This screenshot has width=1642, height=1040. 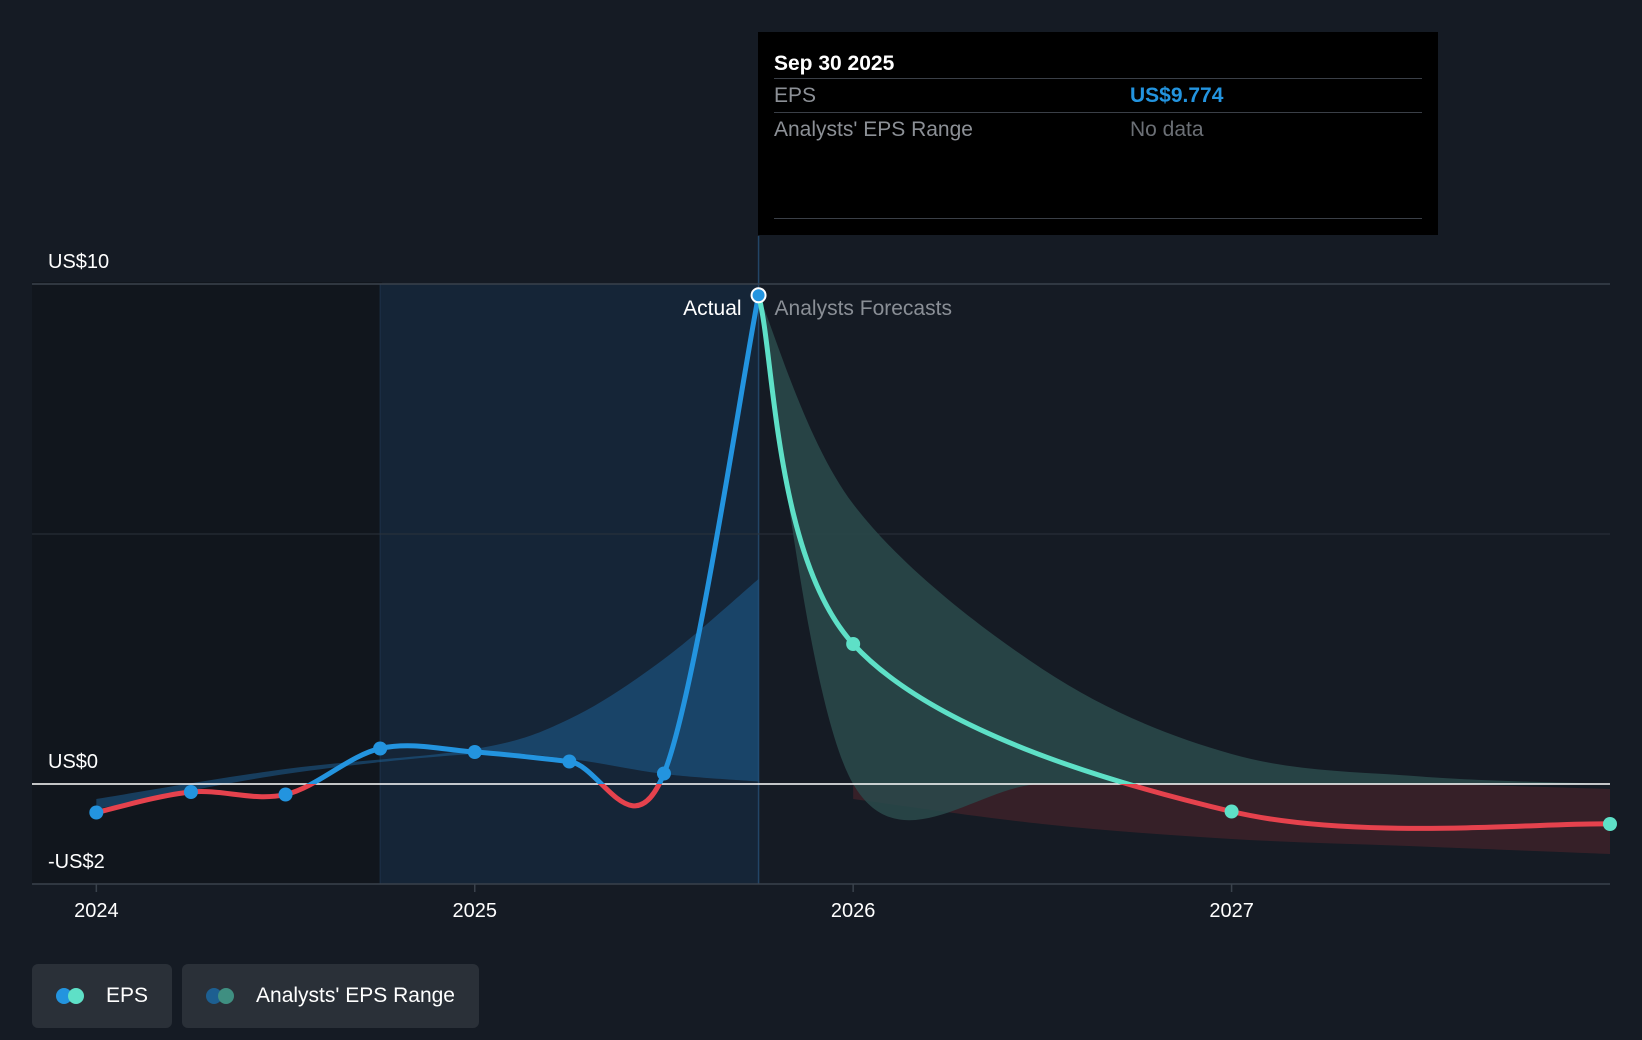 What do you see at coordinates (712, 308) in the screenshot?
I see `actual-label: Actual` at bounding box center [712, 308].